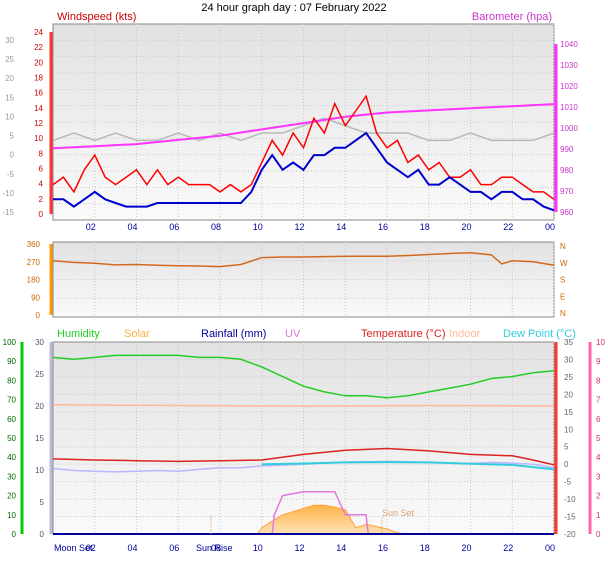  What do you see at coordinates (303, 456) in the screenshot?
I see `series-line-temperature` at bounding box center [303, 456].